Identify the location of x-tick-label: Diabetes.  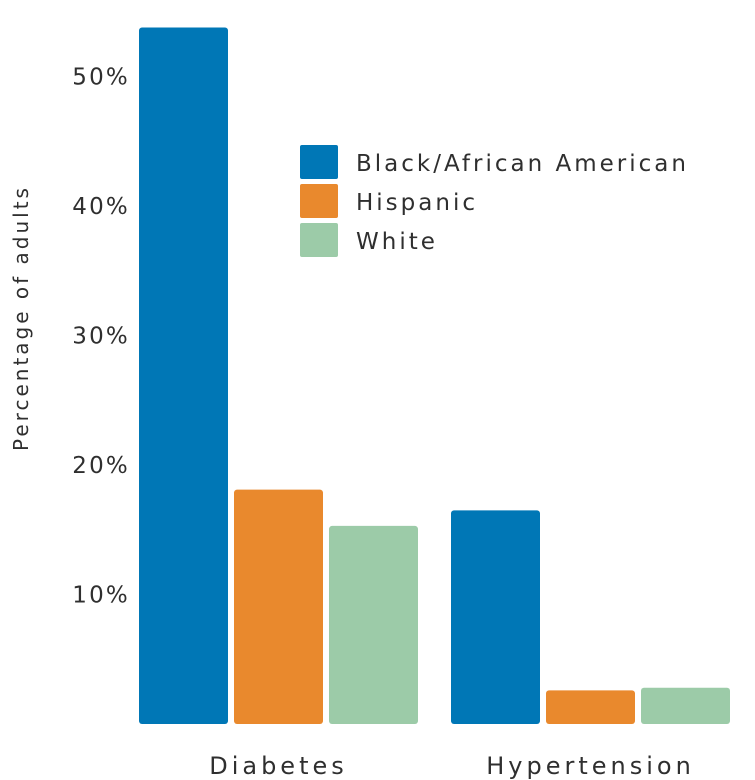
(278, 766).